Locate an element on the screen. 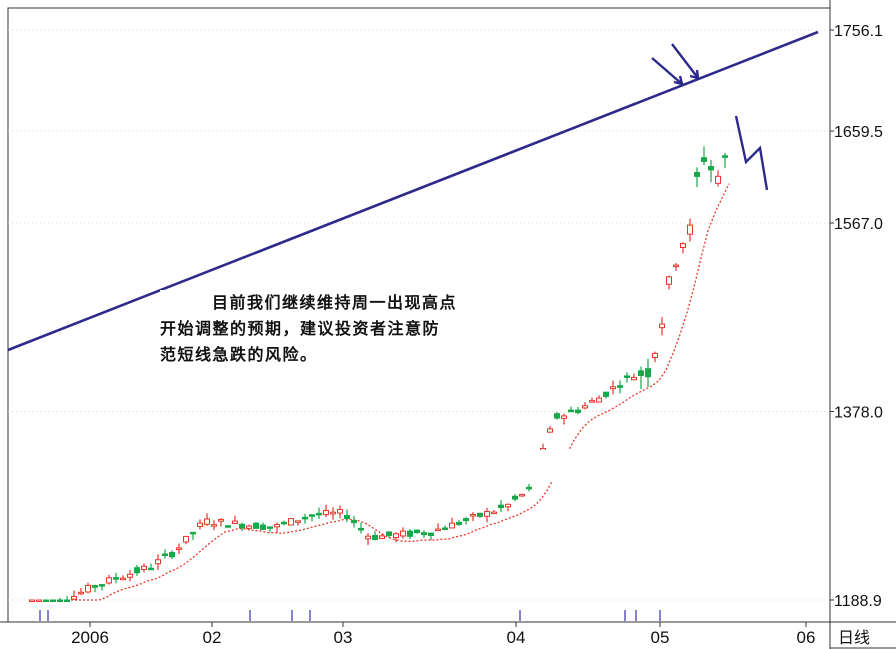 The height and width of the screenshot is (649, 896). x-tick-label: 2006 is located at coordinates (90, 637).